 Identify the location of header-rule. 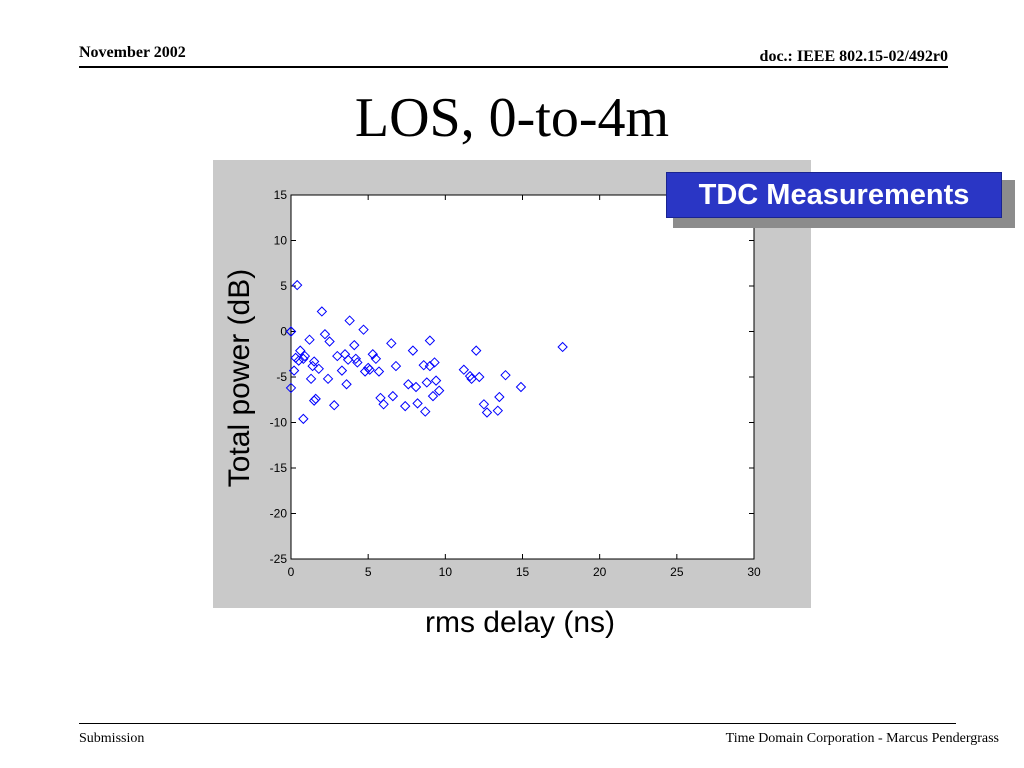
(513, 67).